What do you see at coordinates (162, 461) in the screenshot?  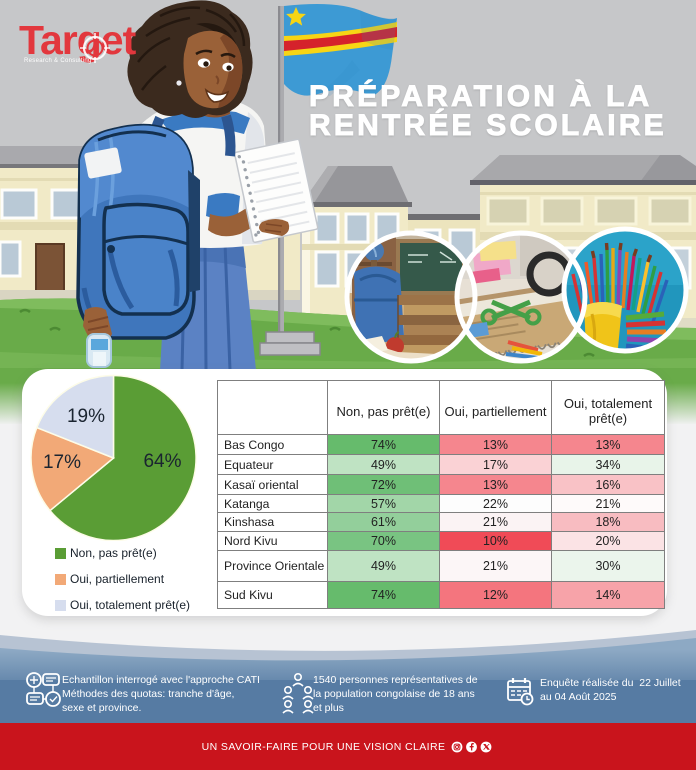 I see `svg-text: 64%` at bounding box center [162, 461].